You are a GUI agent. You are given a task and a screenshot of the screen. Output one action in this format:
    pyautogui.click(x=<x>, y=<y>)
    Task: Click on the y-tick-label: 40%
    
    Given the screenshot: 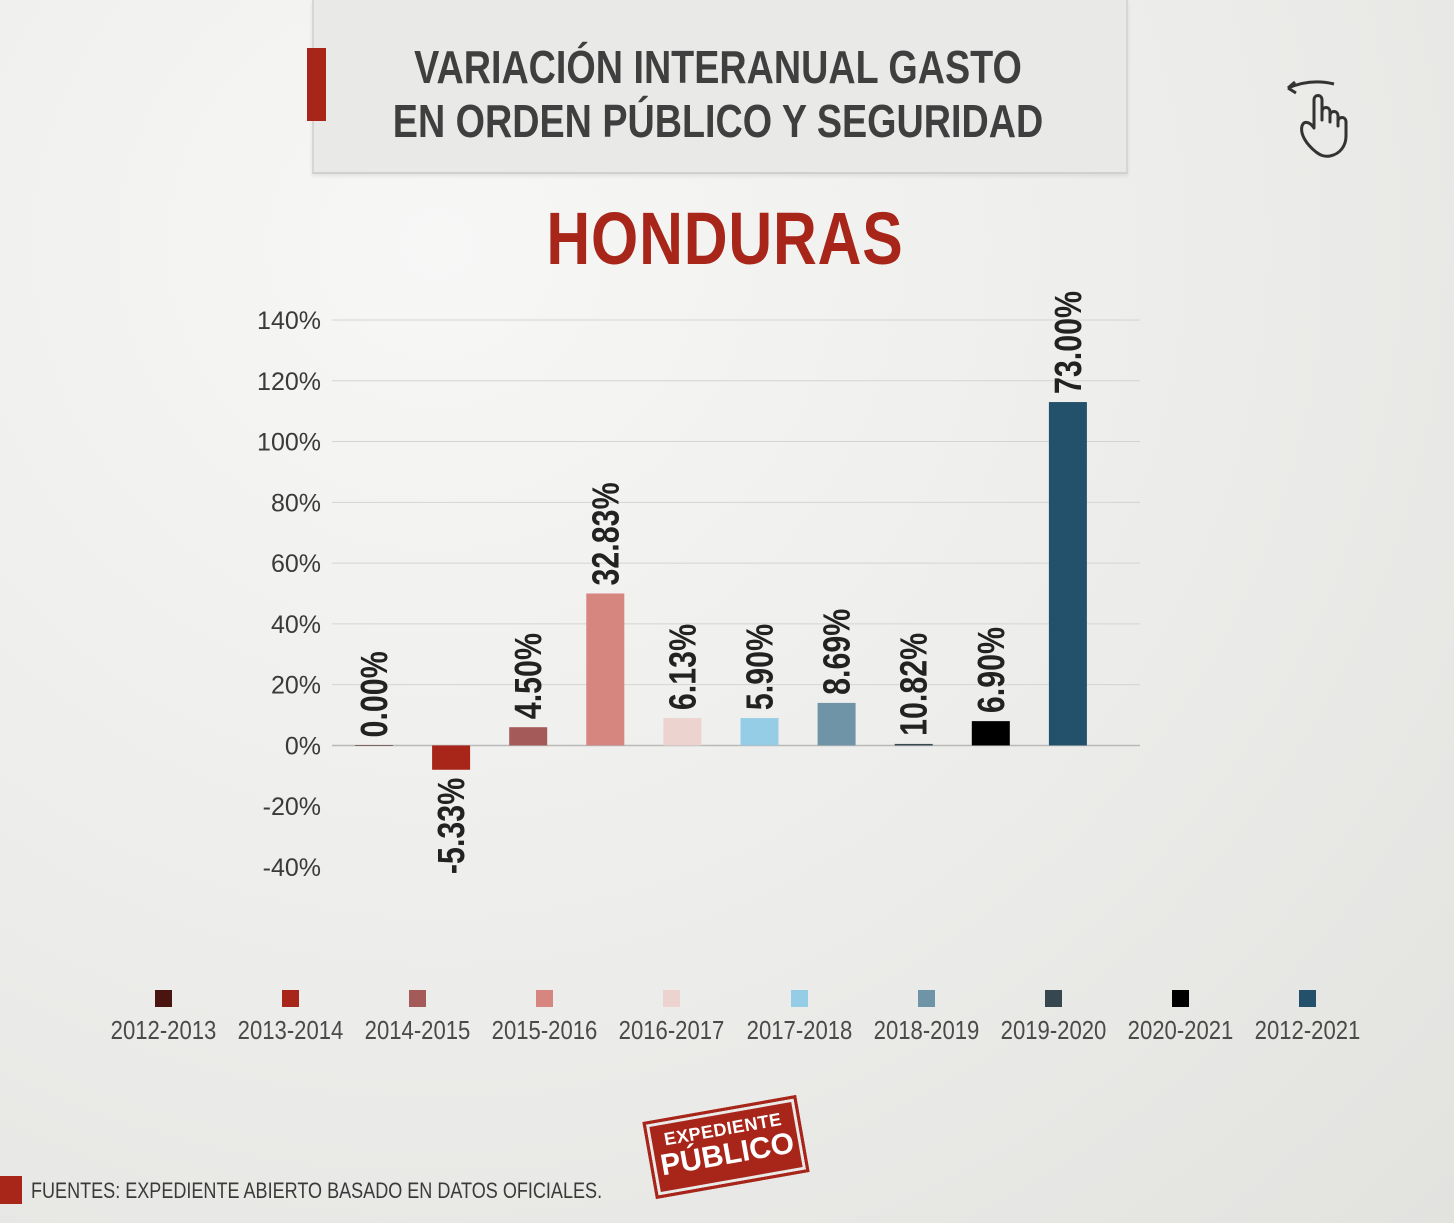 What is the action you would take?
    pyautogui.click(x=296, y=625)
    